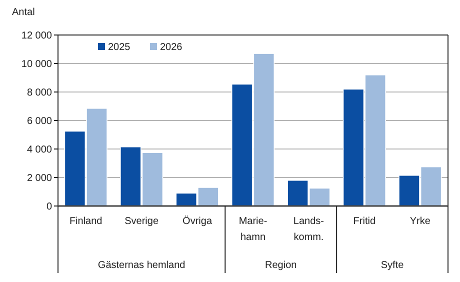  Describe the element at coordinates (141, 221) in the screenshot. I see `x-tick-label: Sverige` at that location.